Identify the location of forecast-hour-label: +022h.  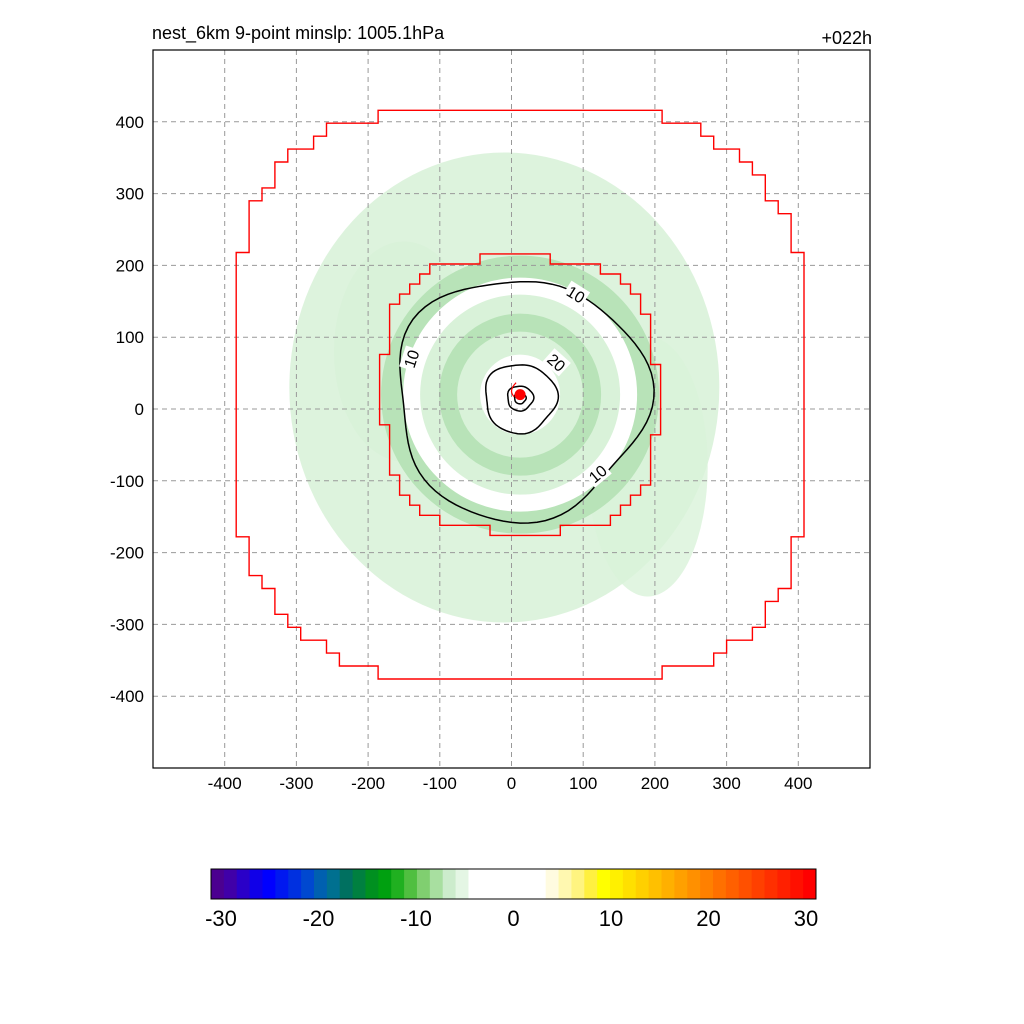
(846, 38).